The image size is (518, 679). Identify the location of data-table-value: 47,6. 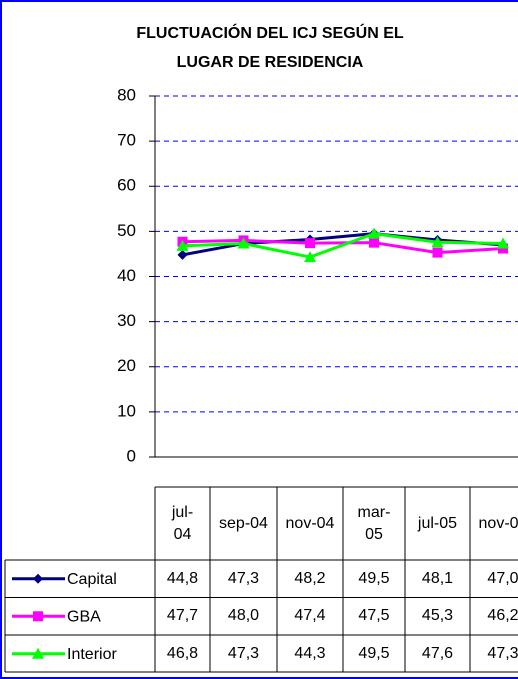
(437, 653).